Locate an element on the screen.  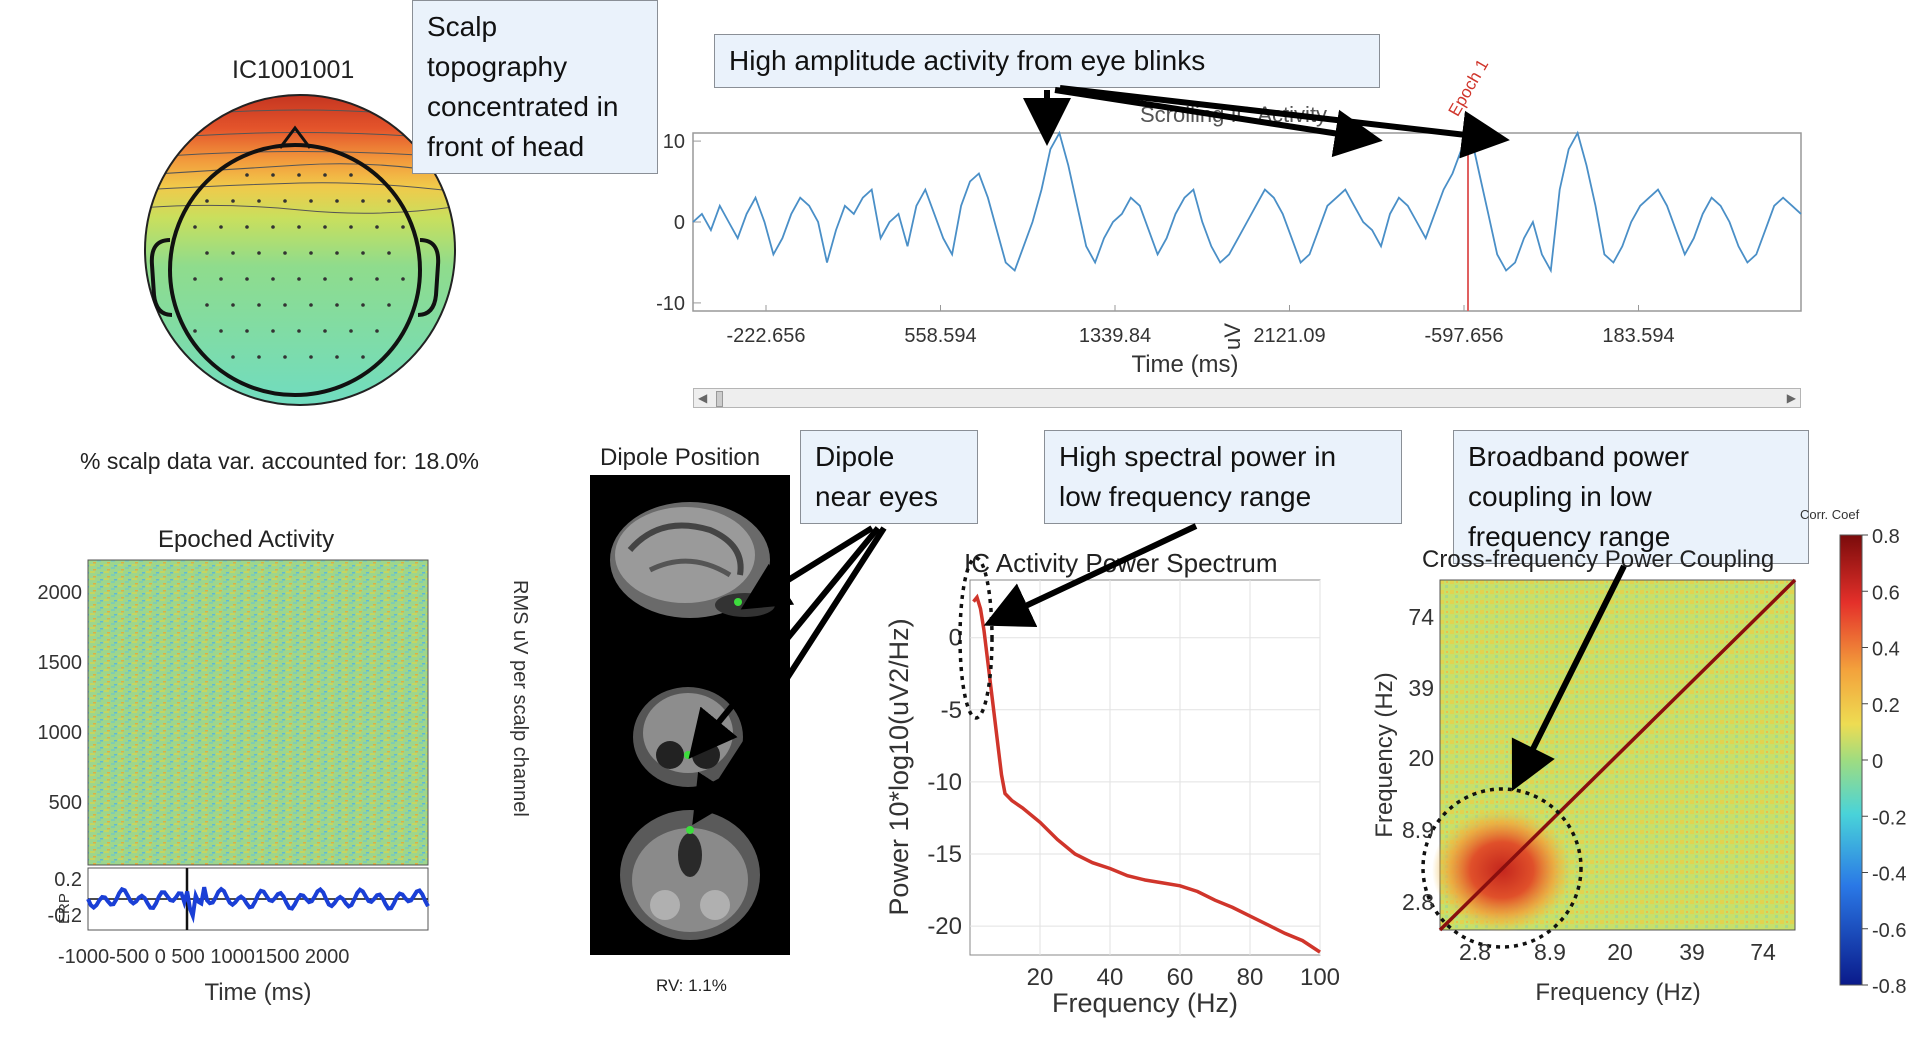
epoched-ytick-label: 2000 is located at coordinates (60, 593).